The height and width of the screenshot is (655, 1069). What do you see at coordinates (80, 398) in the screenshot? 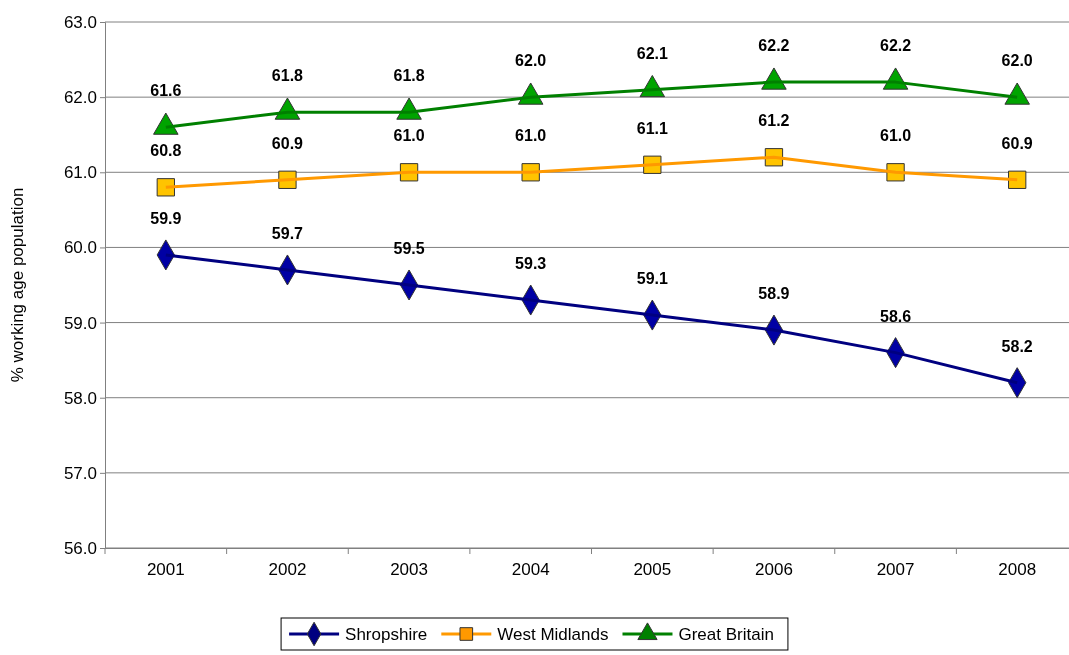
I see `y-tick-label: 58.0` at bounding box center [80, 398].